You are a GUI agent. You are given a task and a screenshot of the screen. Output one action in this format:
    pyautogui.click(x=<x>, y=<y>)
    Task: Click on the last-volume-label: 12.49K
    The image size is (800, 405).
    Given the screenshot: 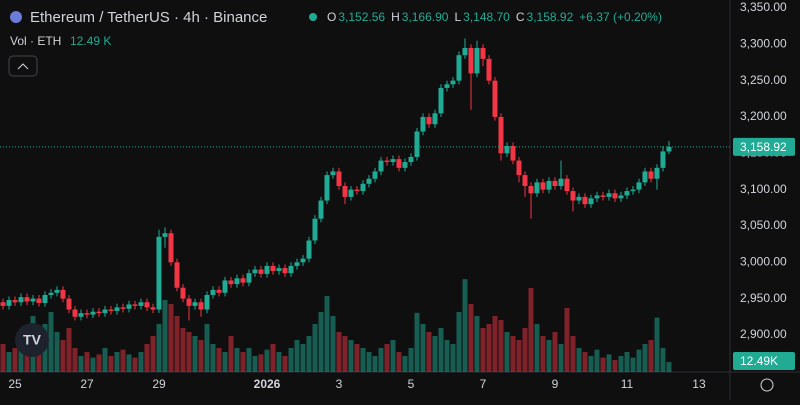 What is the action you would take?
    pyautogui.click(x=759, y=361)
    